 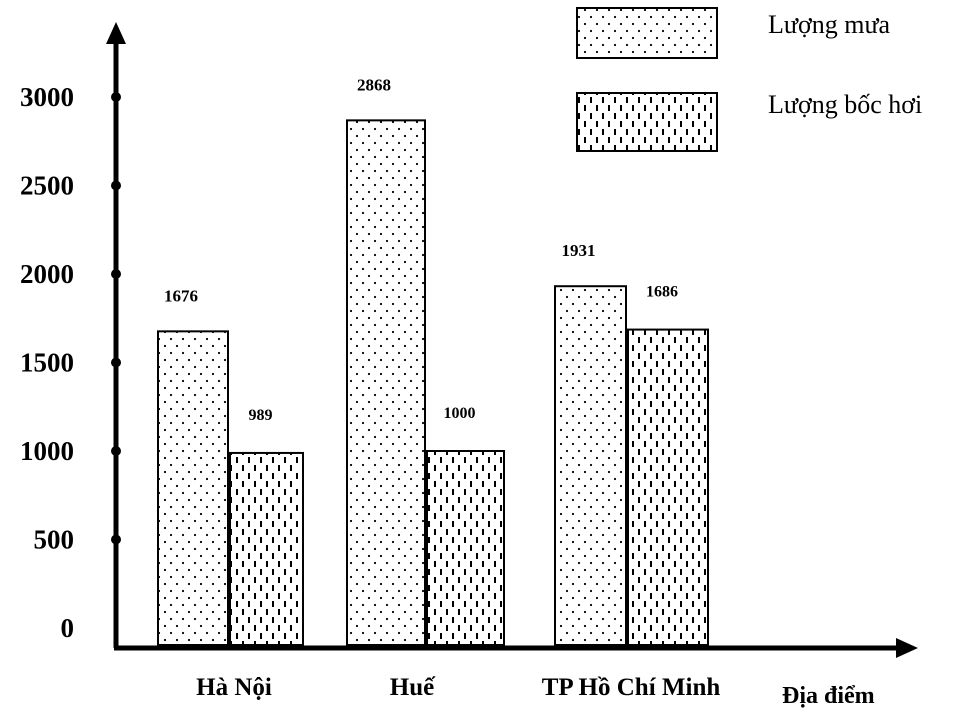 I want to click on y-tick-label: 3000, so click(x=47, y=97).